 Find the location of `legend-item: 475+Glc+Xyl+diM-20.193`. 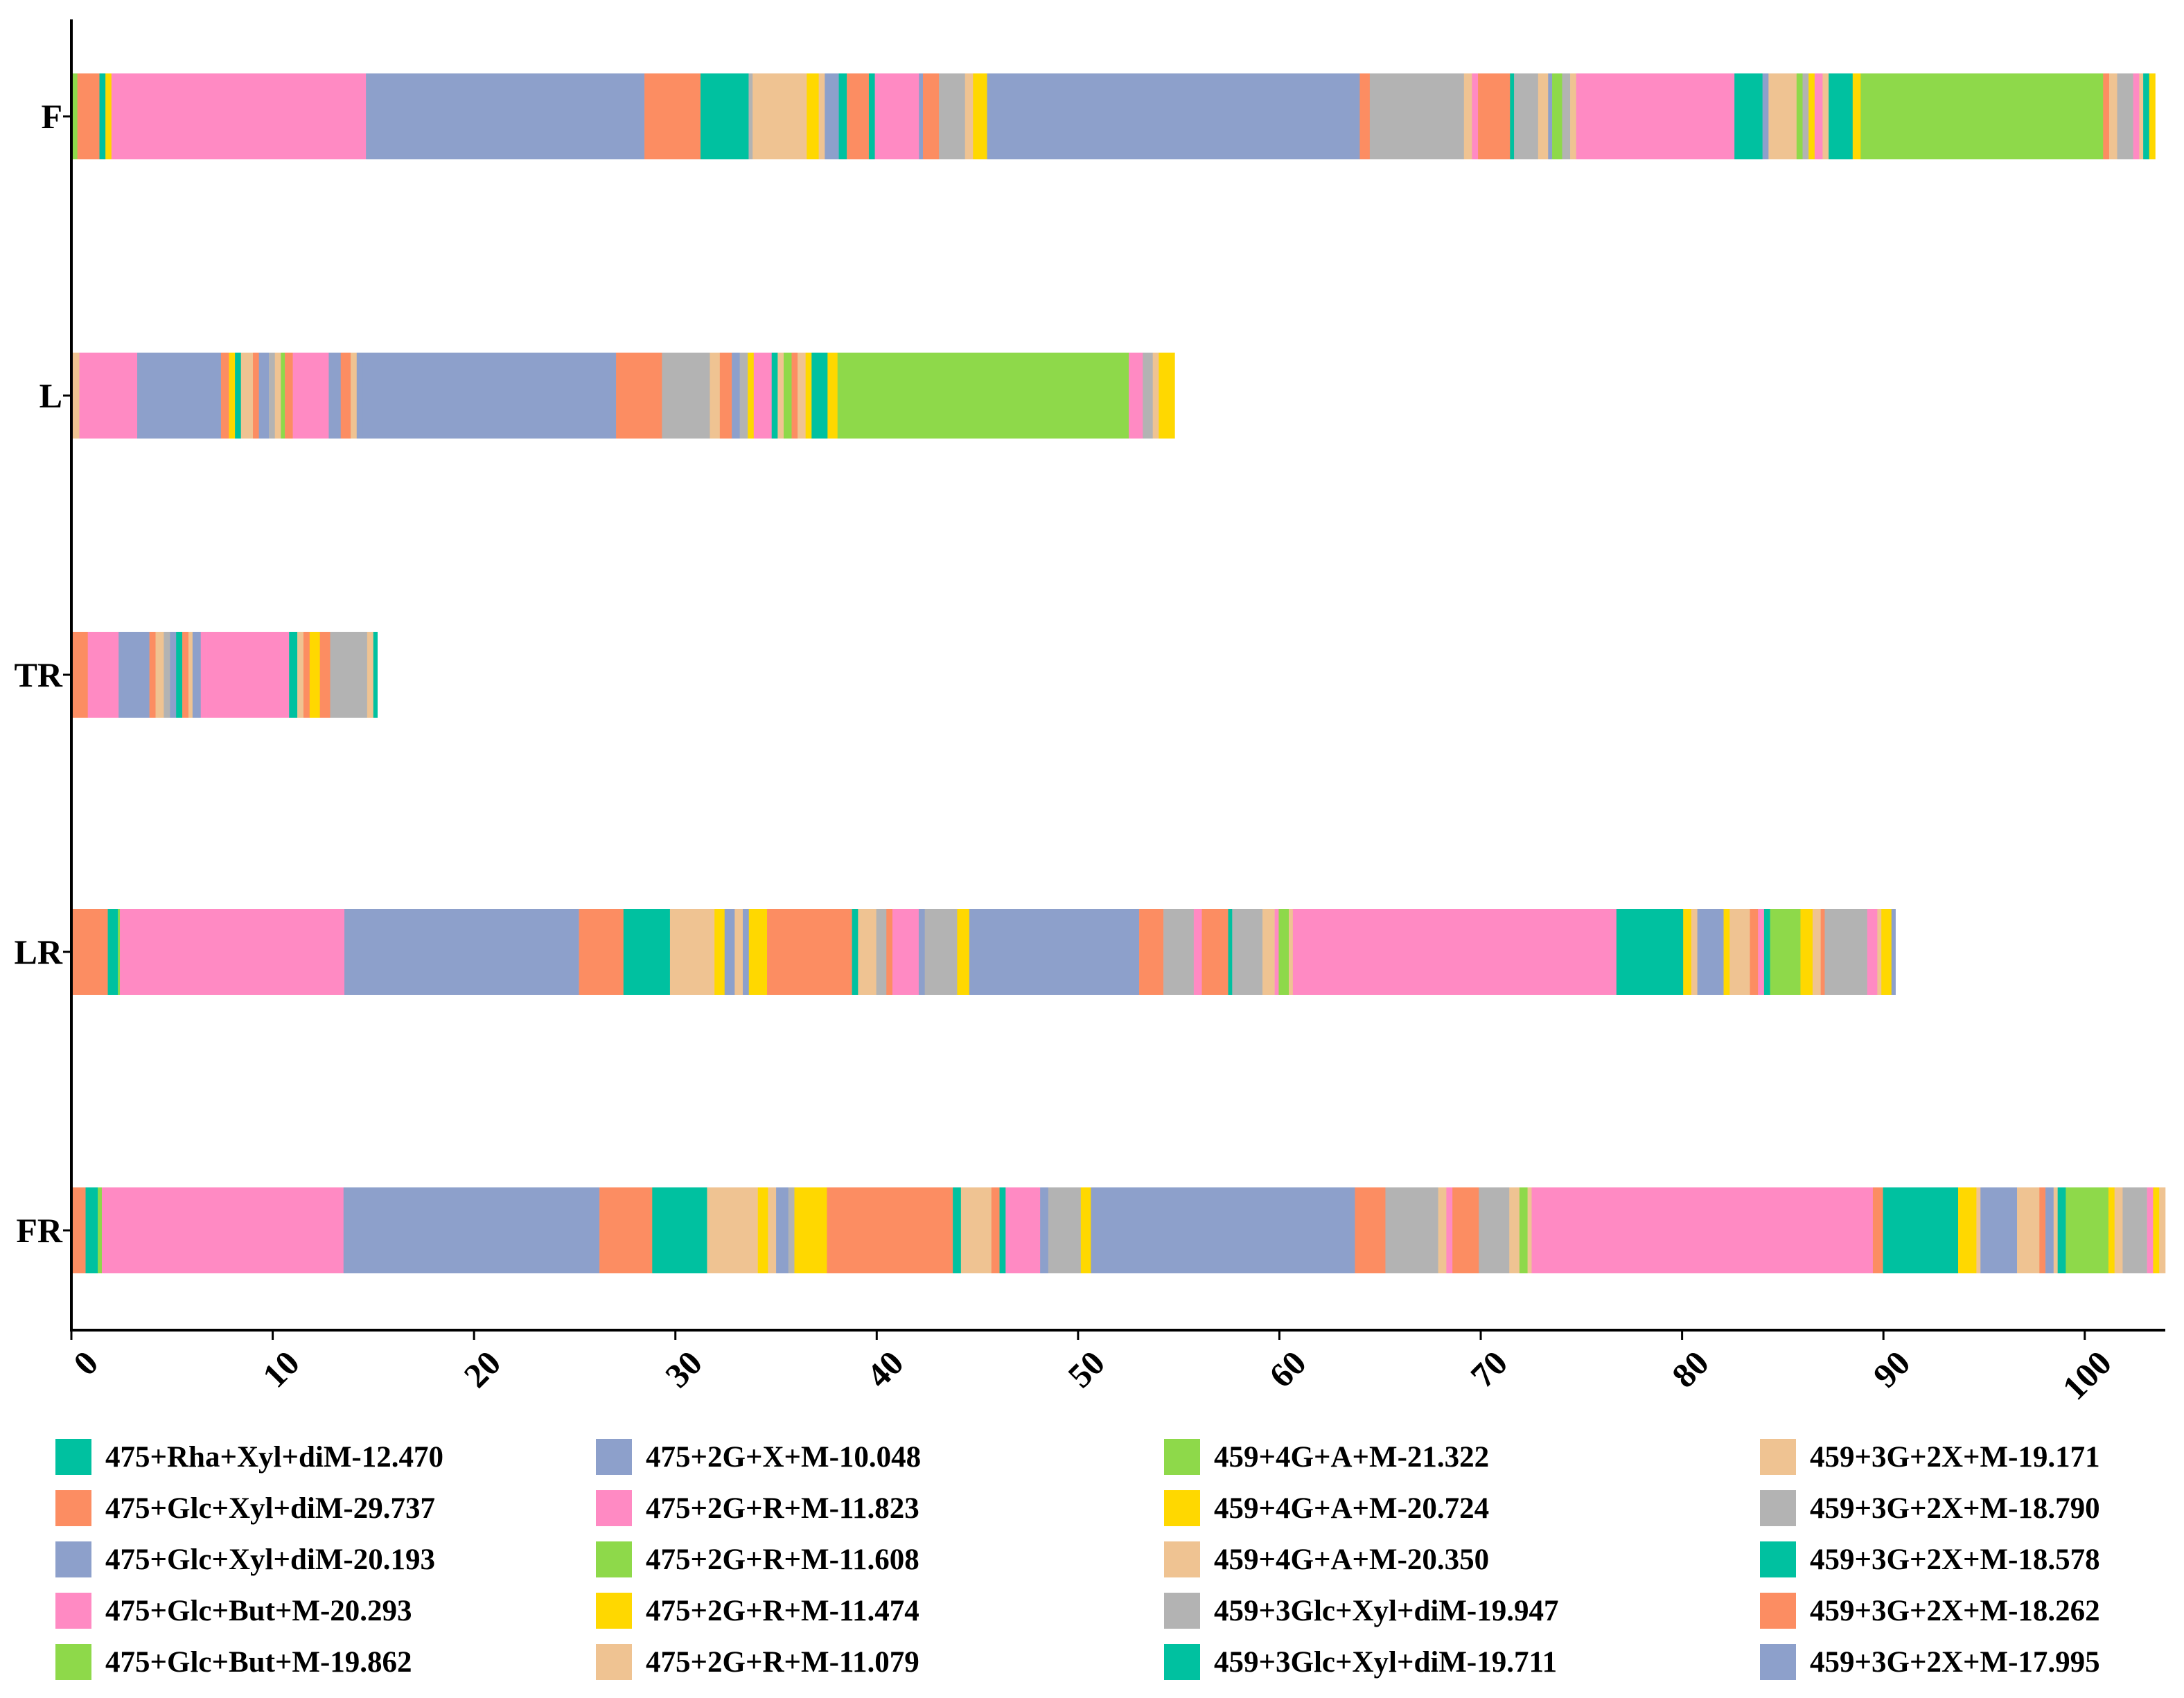

legend-item: 475+Glc+Xyl+diM-20.193 is located at coordinates (245, 1559).